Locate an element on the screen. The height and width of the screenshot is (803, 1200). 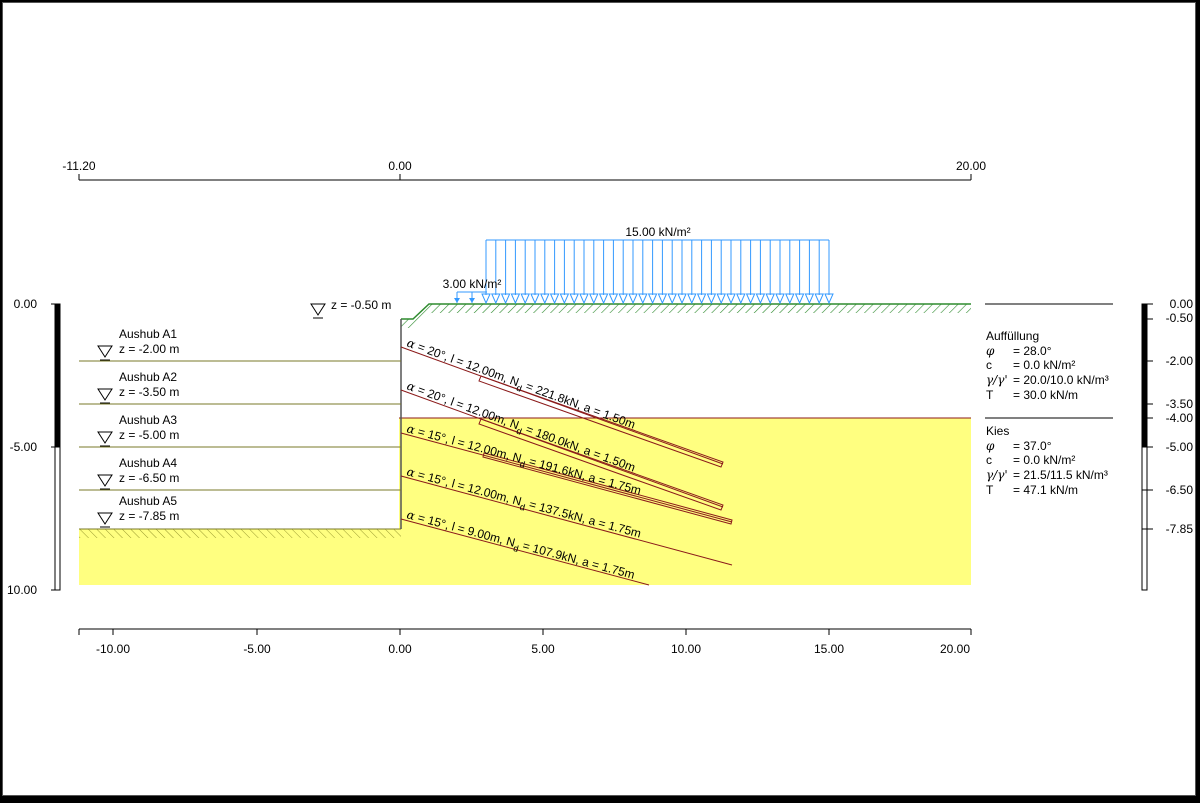
top-axis-mid-label: 0.00 is located at coordinates (400, 166).